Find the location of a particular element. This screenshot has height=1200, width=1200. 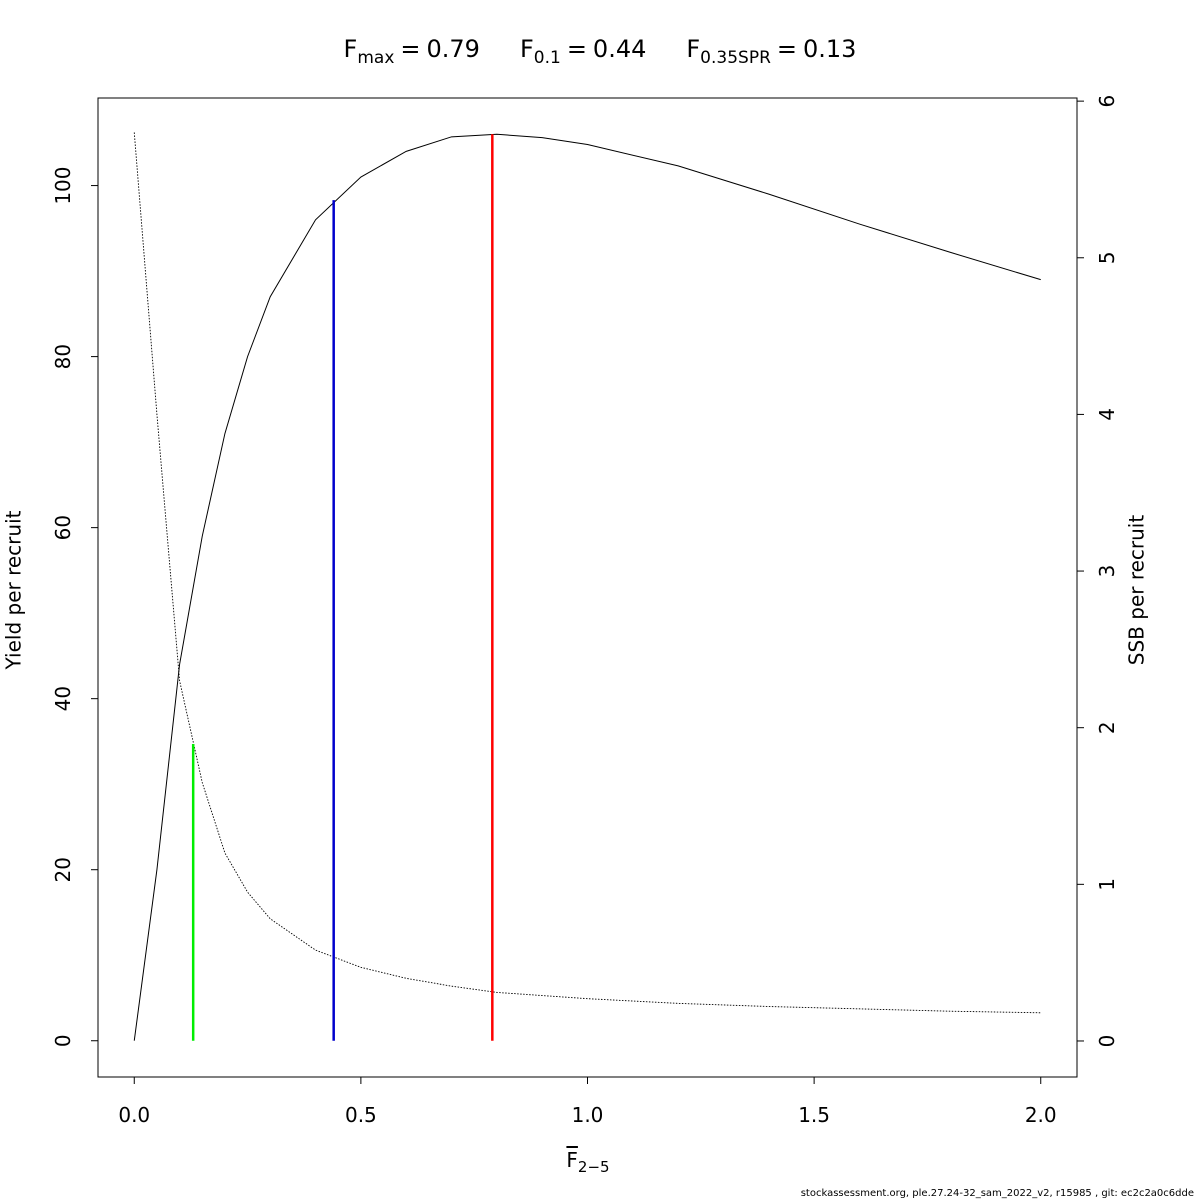

y2-tick-label: 0 is located at coordinates (1107, 1041).